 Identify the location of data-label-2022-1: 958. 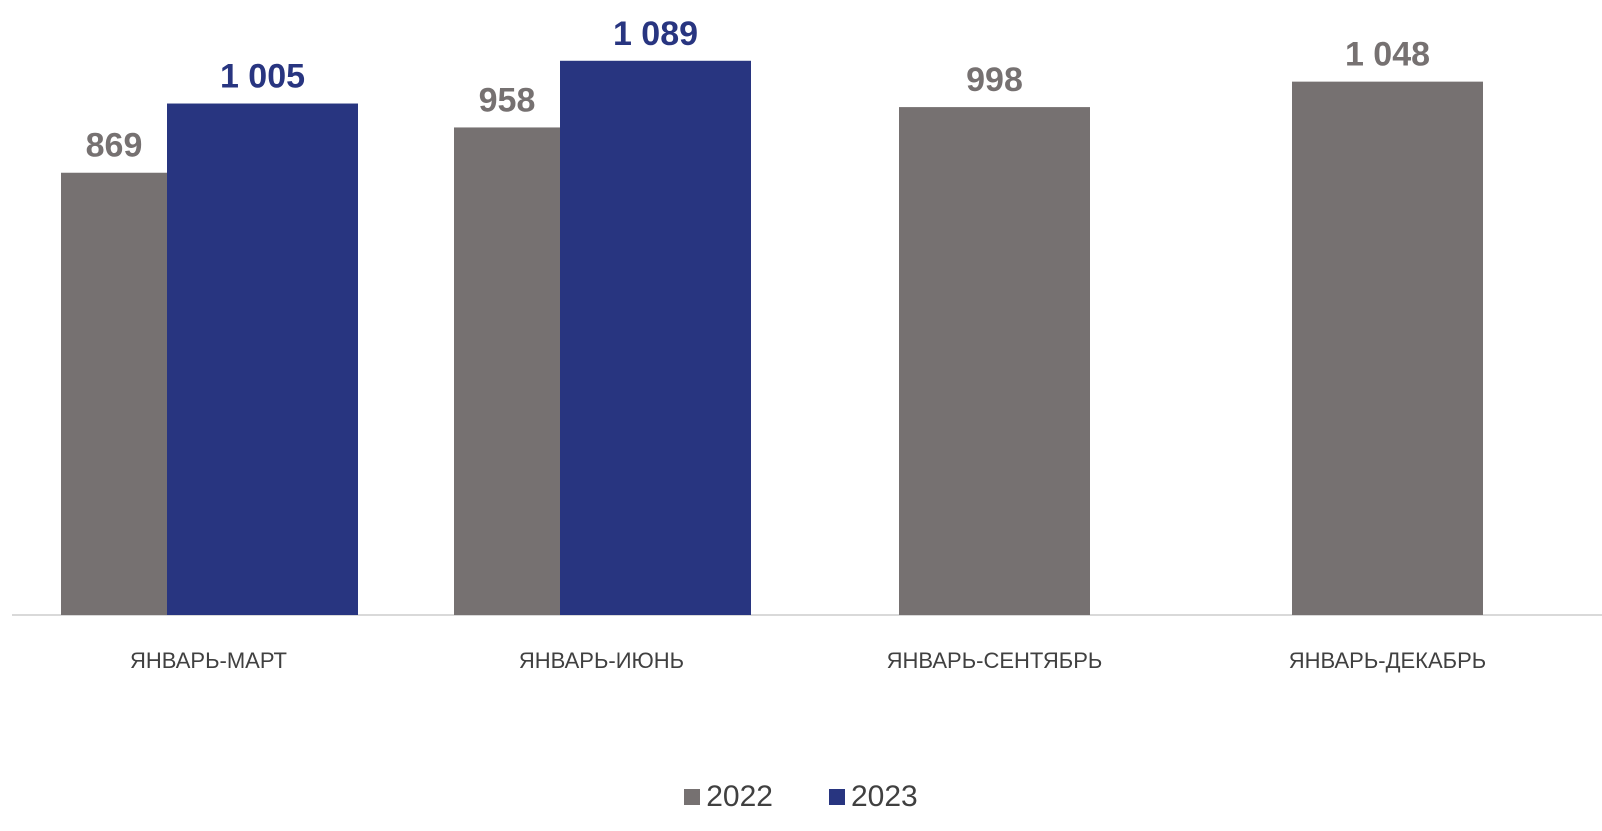
(507, 100).